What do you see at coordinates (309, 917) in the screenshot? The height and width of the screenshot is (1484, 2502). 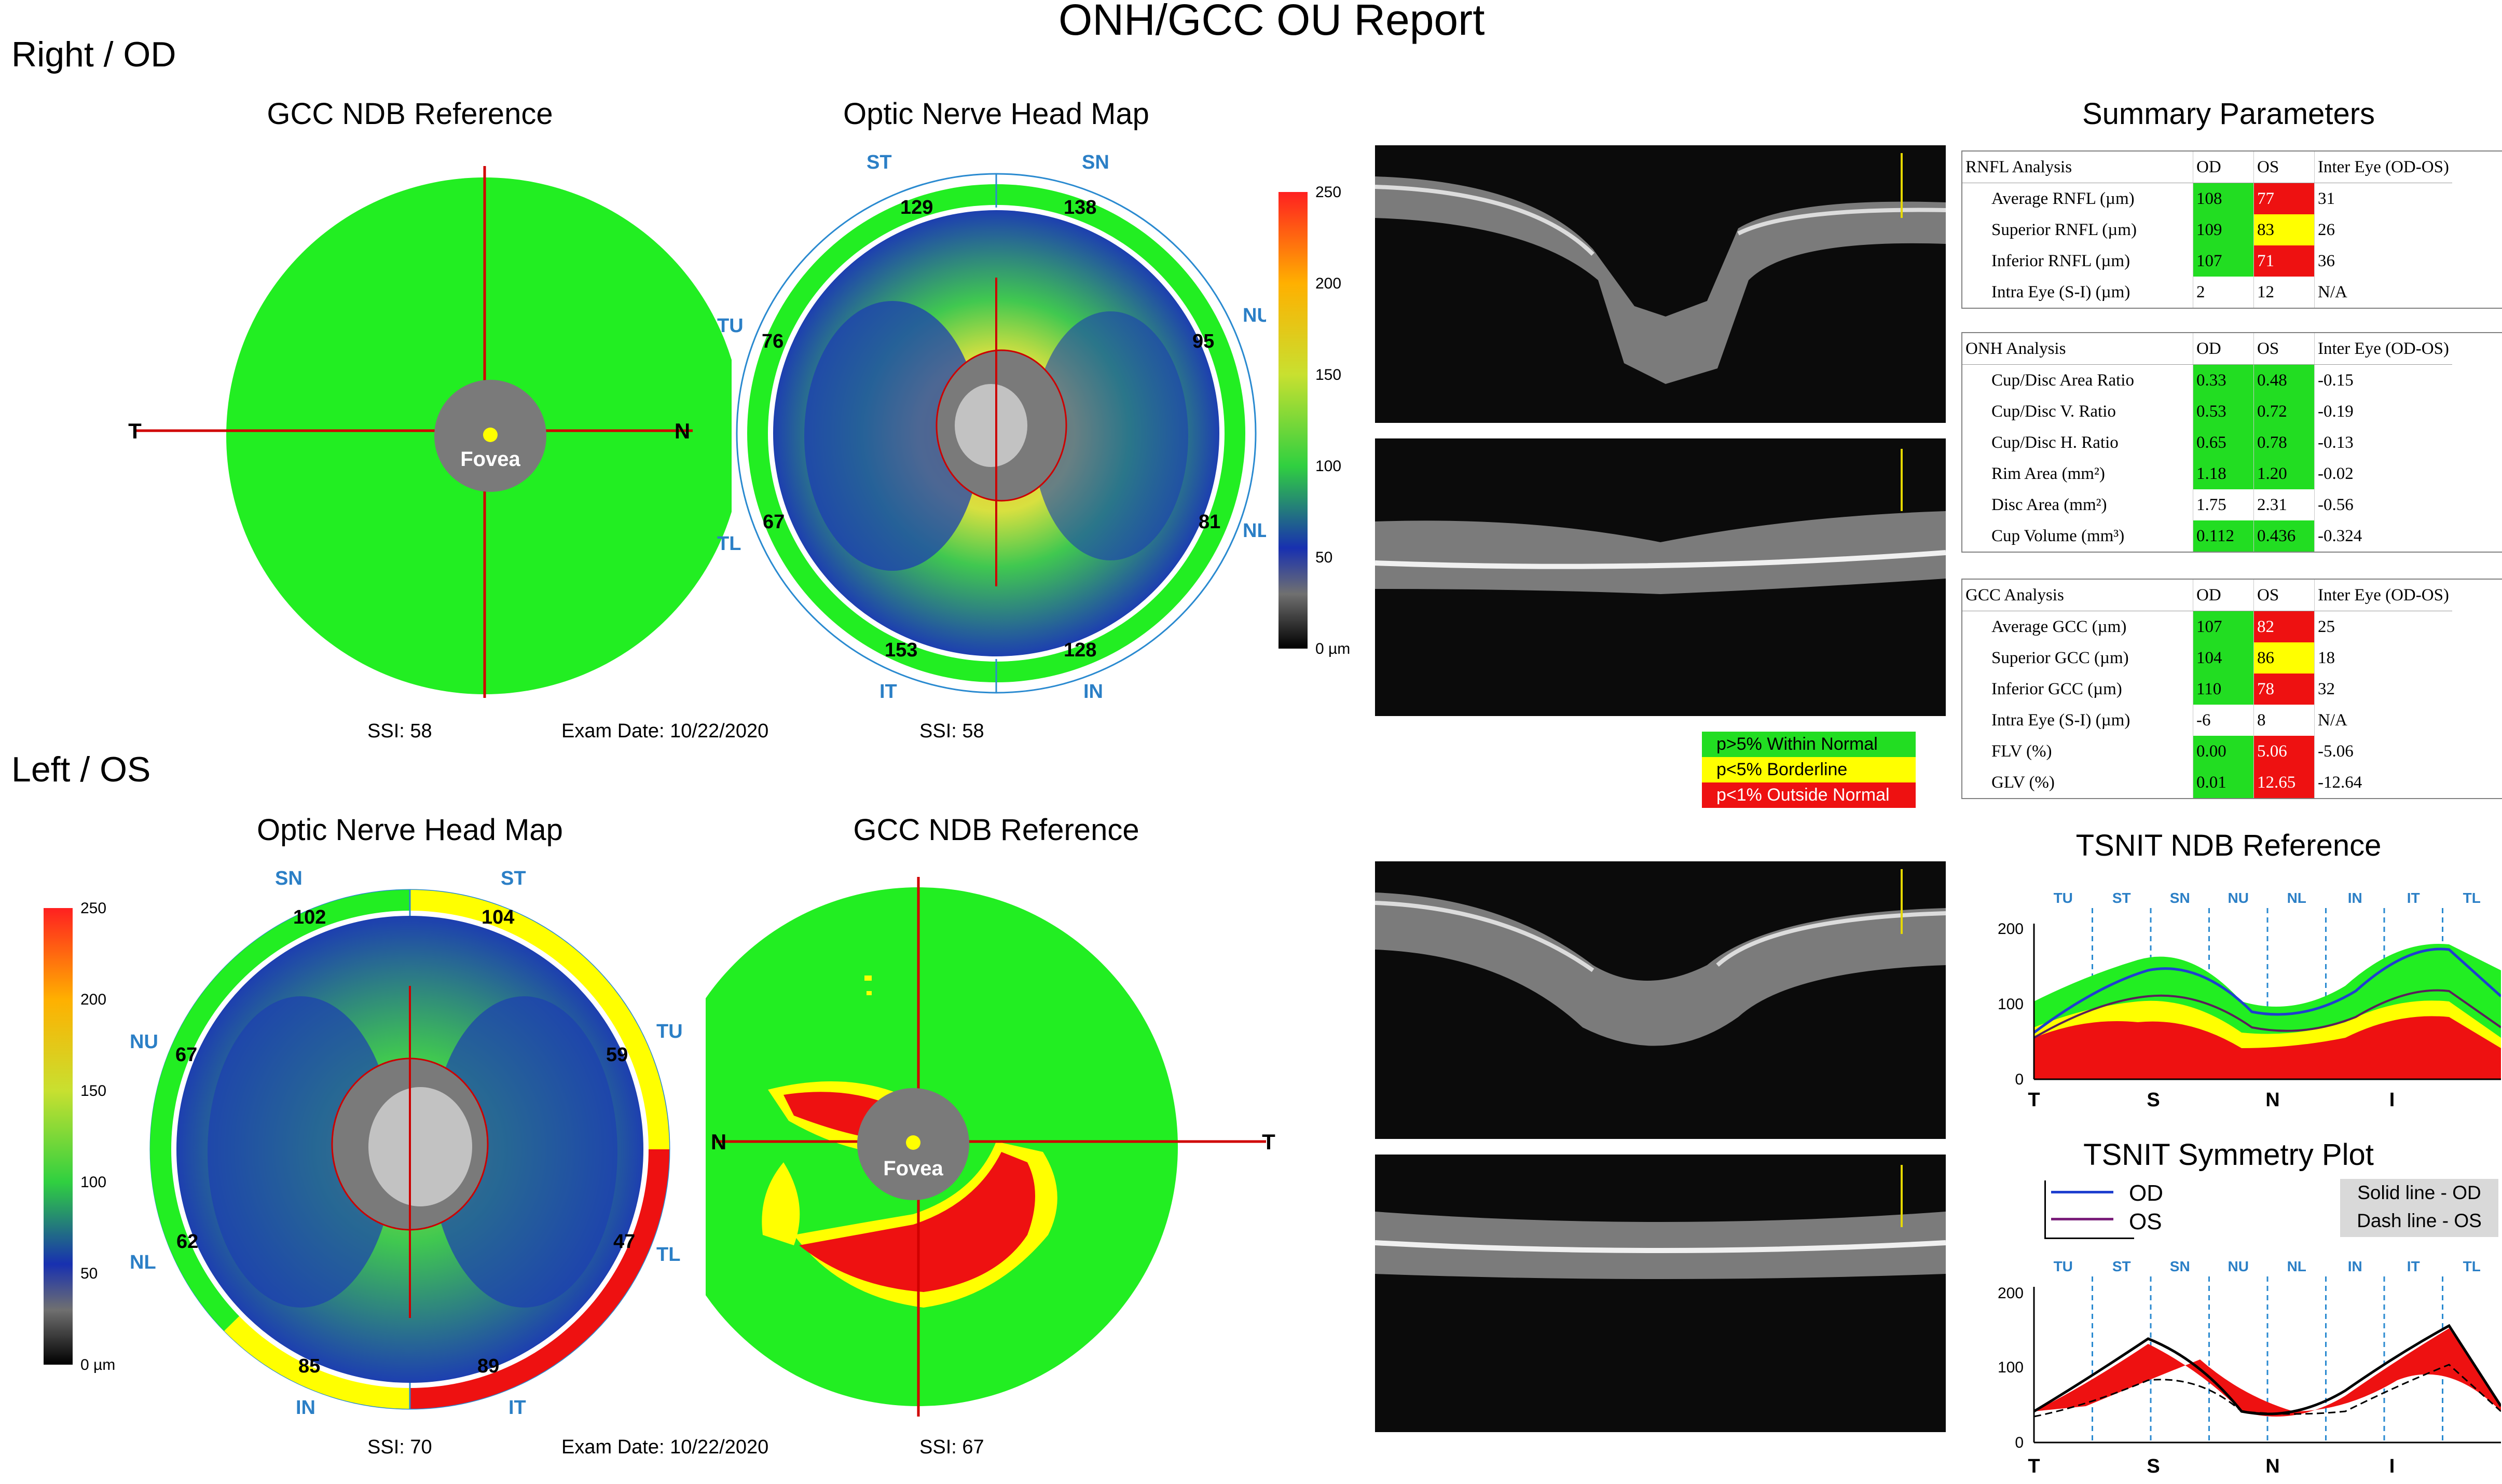 I see `onh-val-sn: 102` at bounding box center [309, 917].